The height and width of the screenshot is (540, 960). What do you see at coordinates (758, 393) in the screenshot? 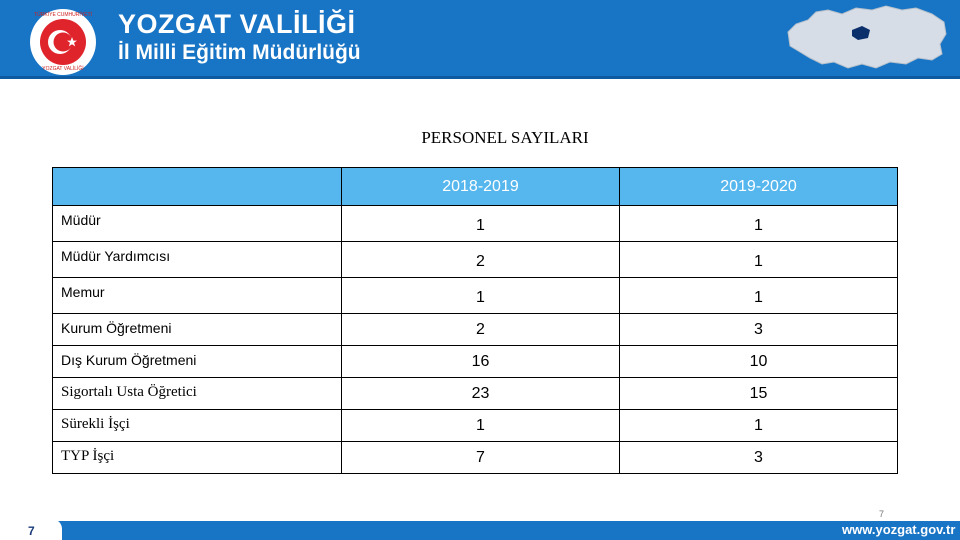
I see `row-value-2019-2020: 15` at bounding box center [758, 393].